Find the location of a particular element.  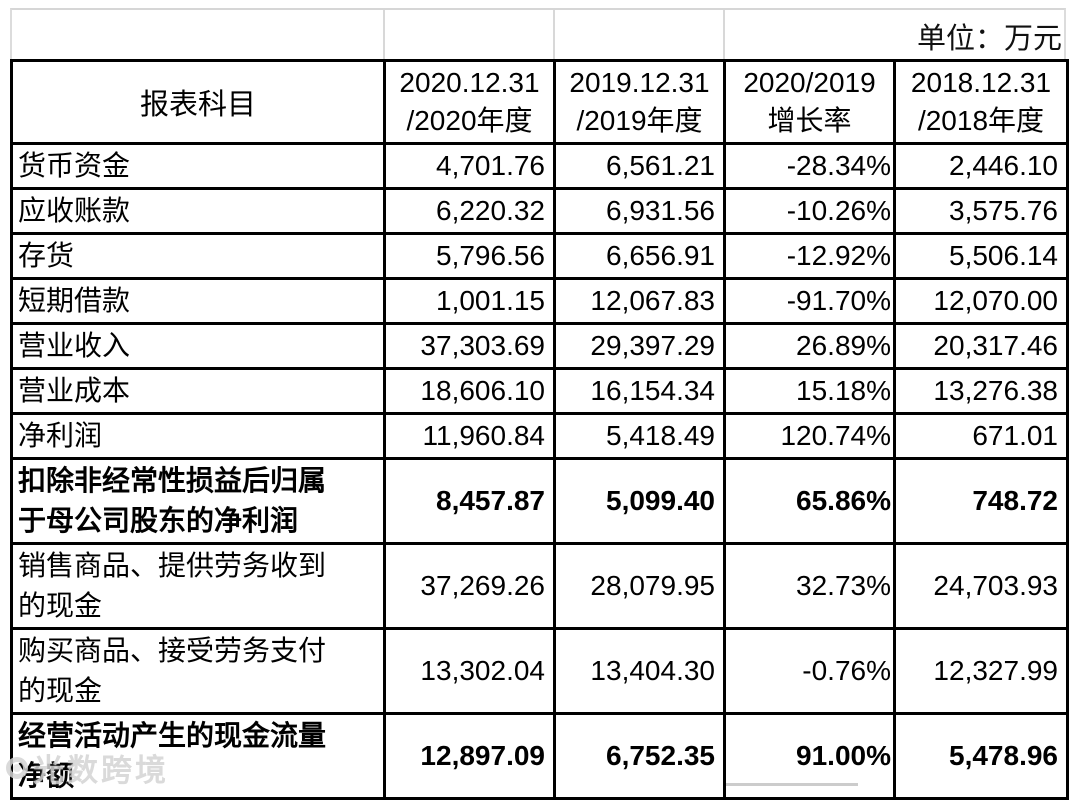

value-cell: 18,606.10 is located at coordinates (469, 391).